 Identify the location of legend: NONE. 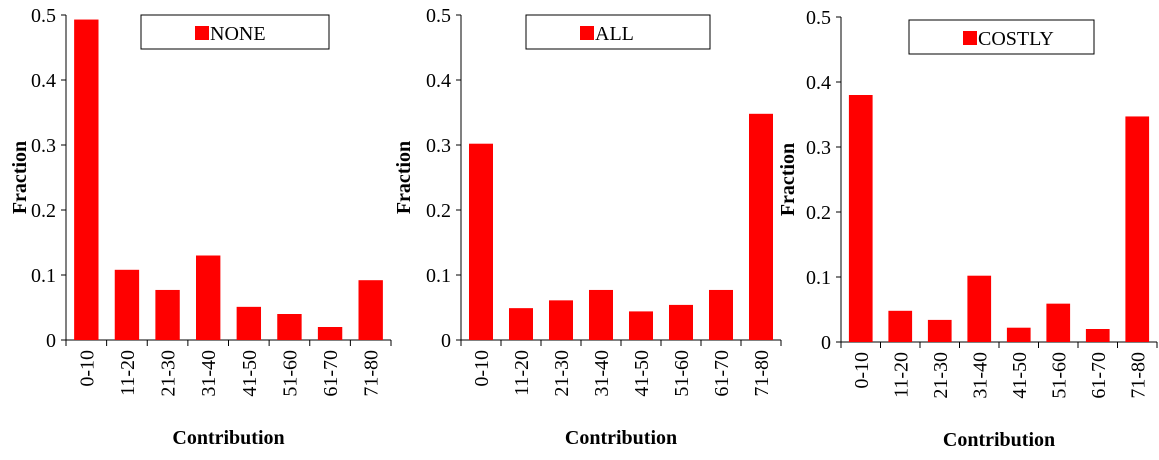
(235, 32).